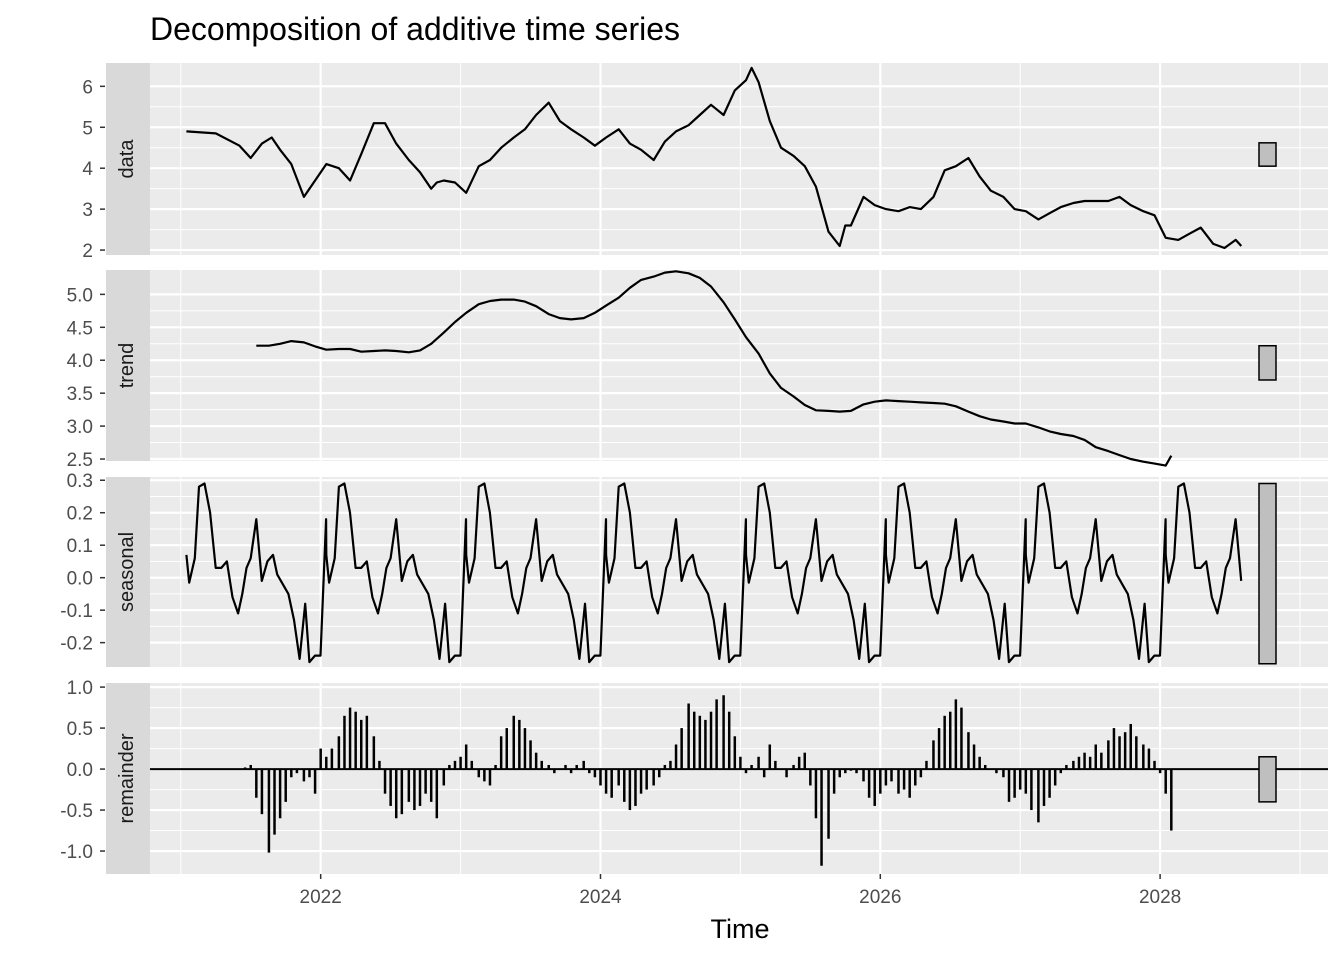 The width and height of the screenshot is (1344, 960). Describe the element at coordinates (87, 251) in the screenshot. I see `y-tick-label-data: 2` at that location.